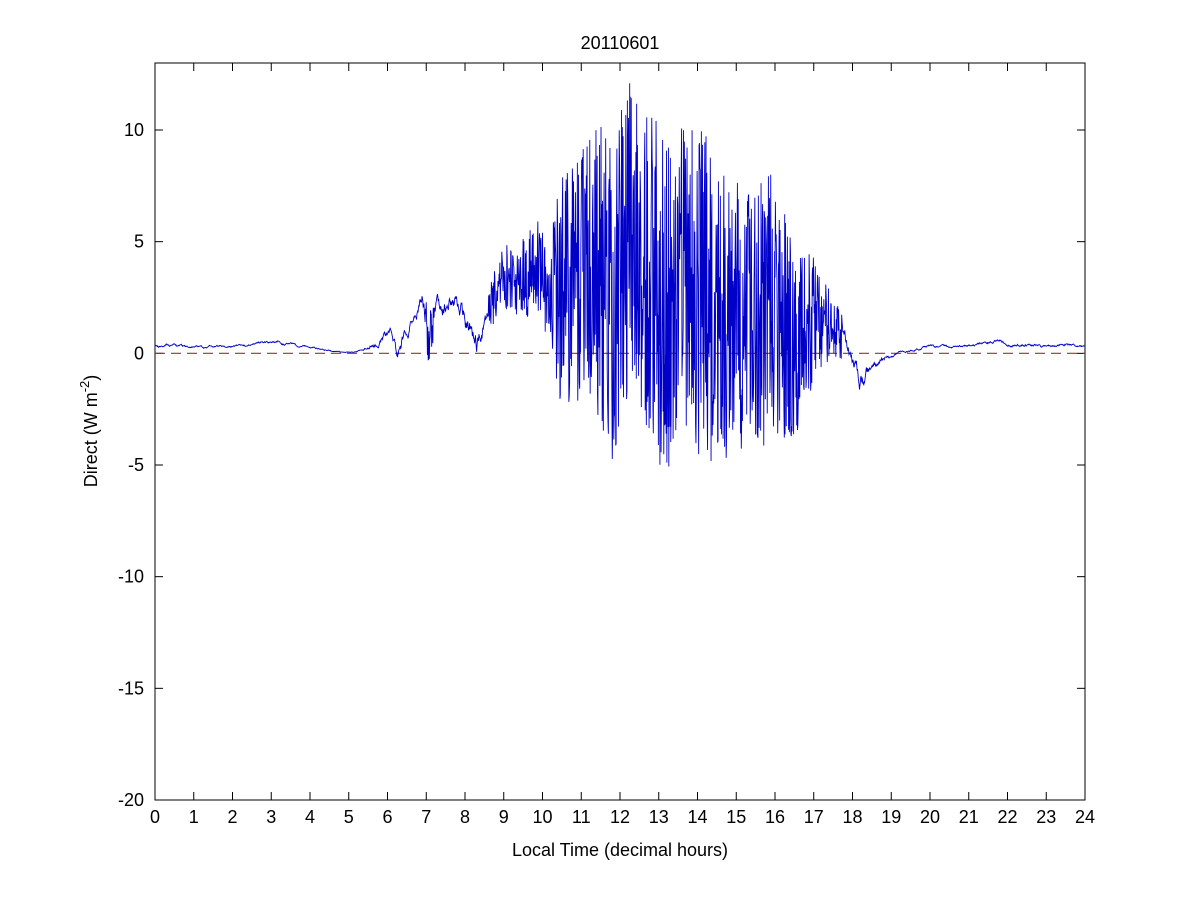  What do you see at coordinates (697, 817) in the screenshot?
I see `x-tick-label: 14` at bounding box center [697, 817].